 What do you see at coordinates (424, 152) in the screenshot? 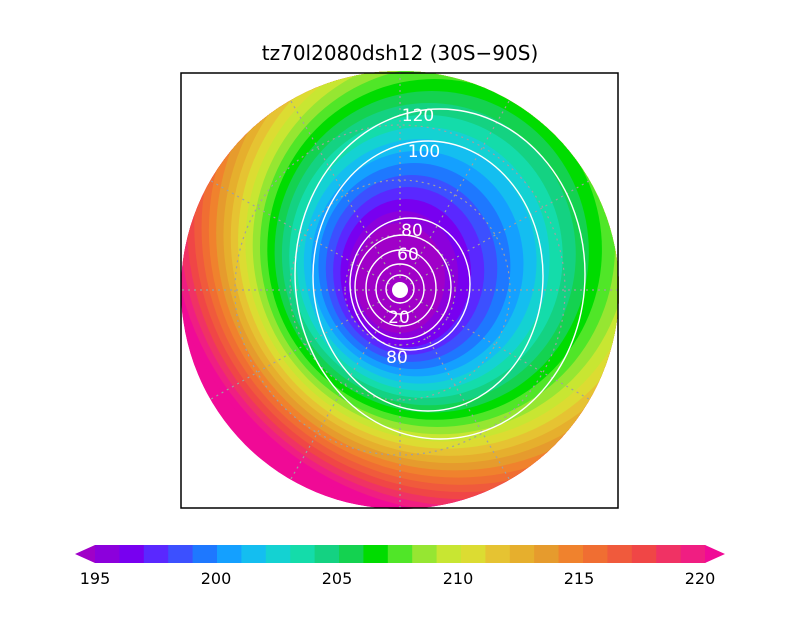
I see `contour-label: 100` at bounding box center [424, 152].